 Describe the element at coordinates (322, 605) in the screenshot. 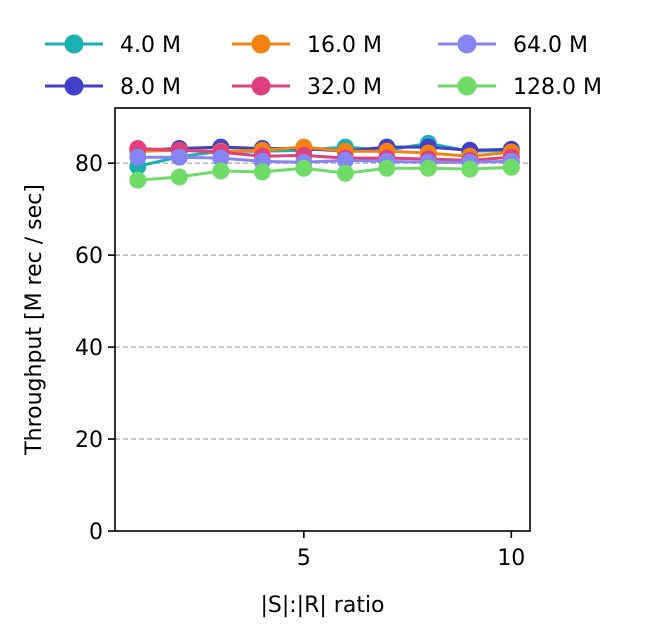

I see `x-axis-label: |S|:|R| ratio` at that location.